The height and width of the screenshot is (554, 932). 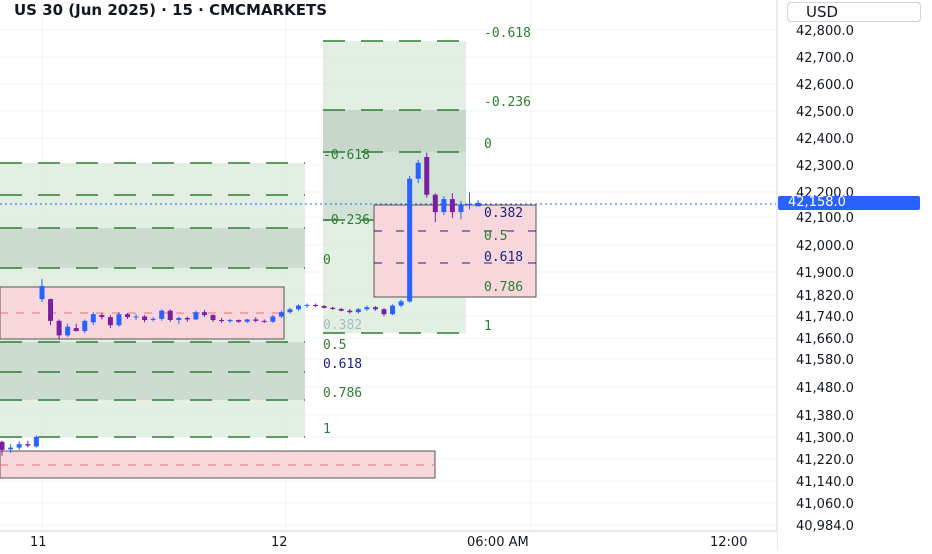 What do you see at coordinates (334, 345) in the screenshot?
I see `fib-left-label-0.5: 0.5` at bounding box center [334, 345].